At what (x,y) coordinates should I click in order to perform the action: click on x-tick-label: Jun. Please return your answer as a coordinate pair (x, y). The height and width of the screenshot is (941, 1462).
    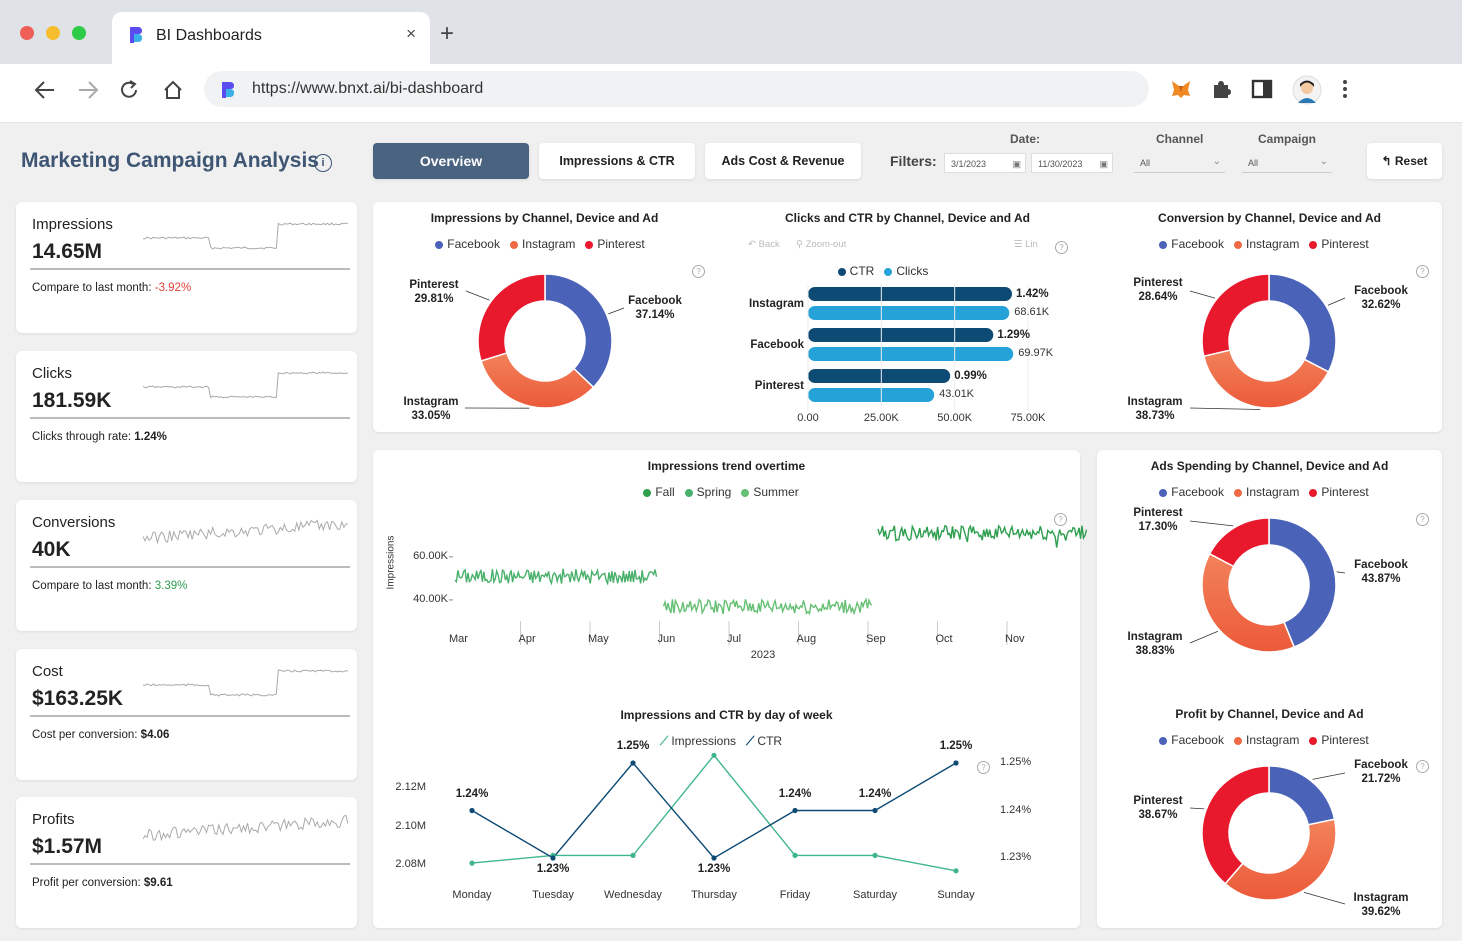
    Looking at the image, I should click on (666, 639).